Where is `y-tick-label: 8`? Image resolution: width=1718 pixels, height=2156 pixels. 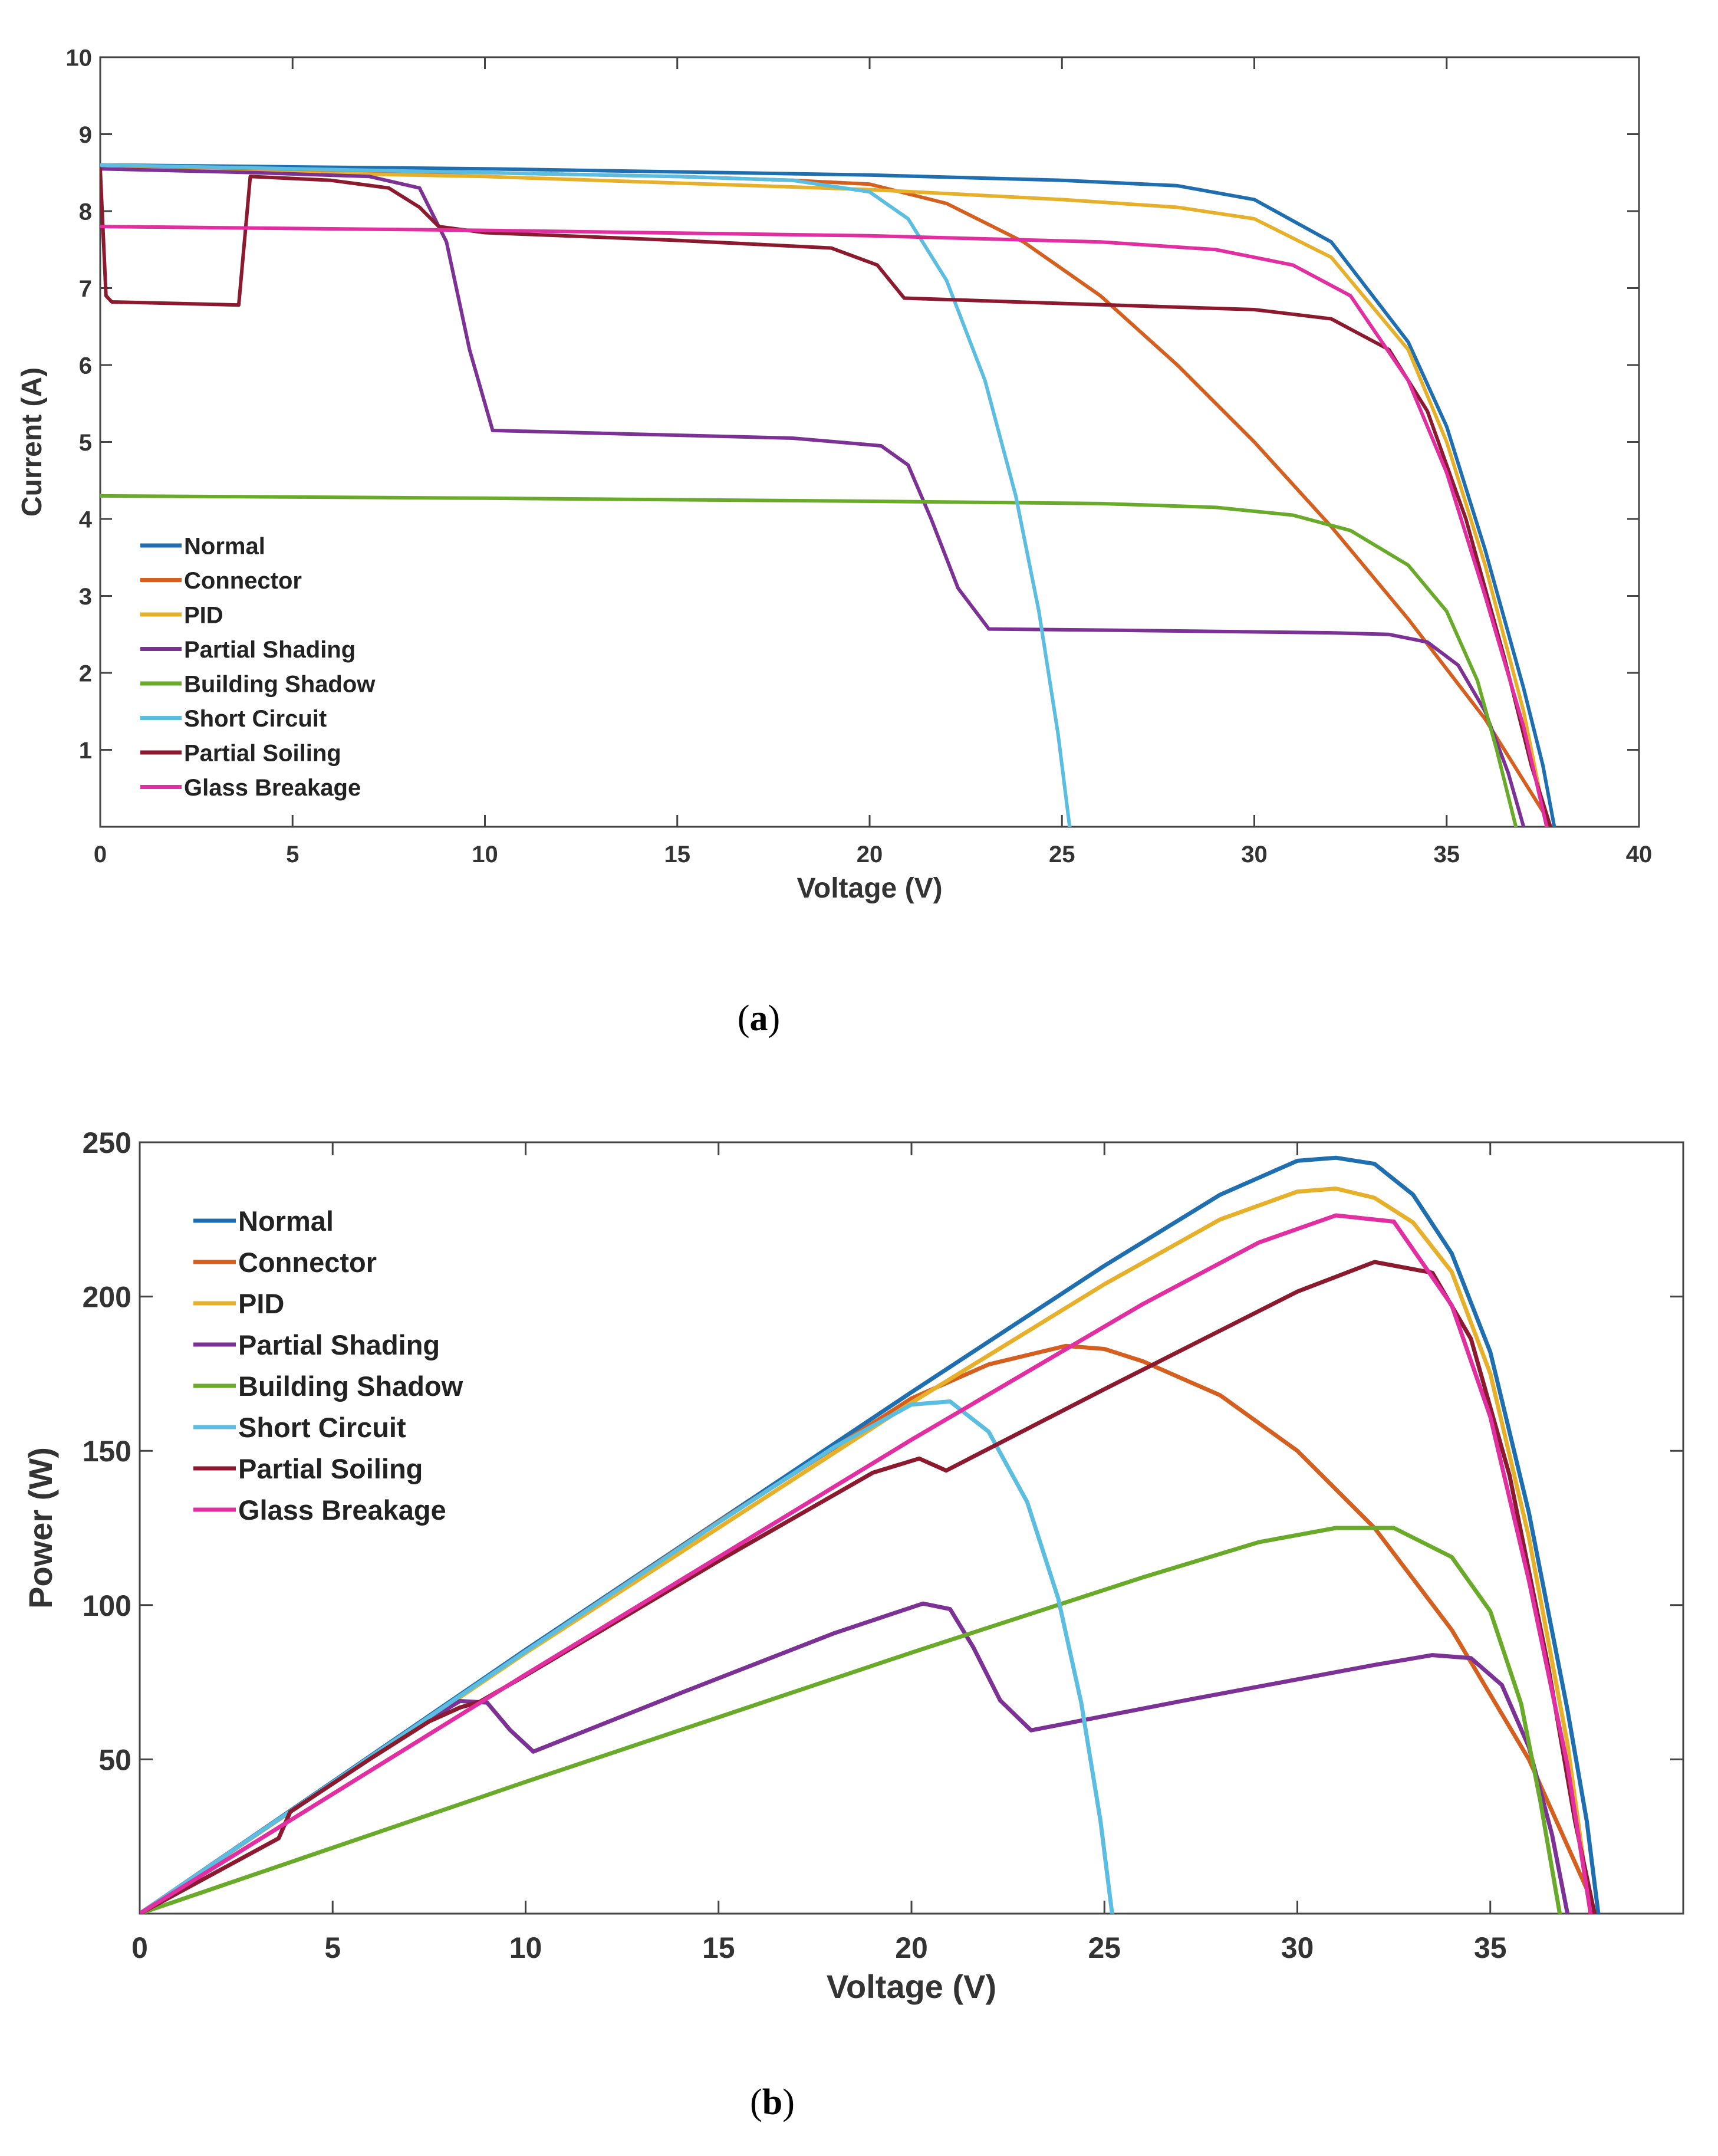
y-tick-label: 8 is located at coordinates (86, 212).